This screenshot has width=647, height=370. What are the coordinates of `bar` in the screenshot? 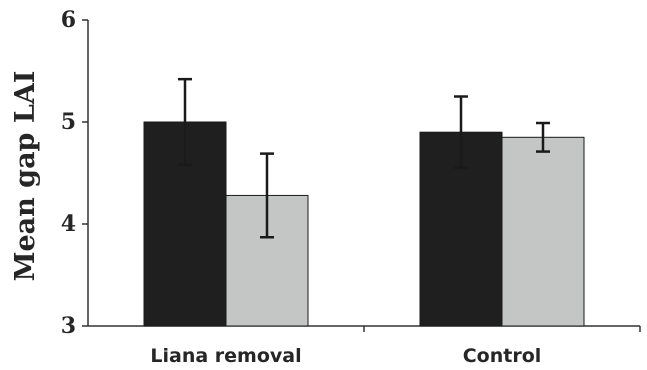 It's located at (543, 231).